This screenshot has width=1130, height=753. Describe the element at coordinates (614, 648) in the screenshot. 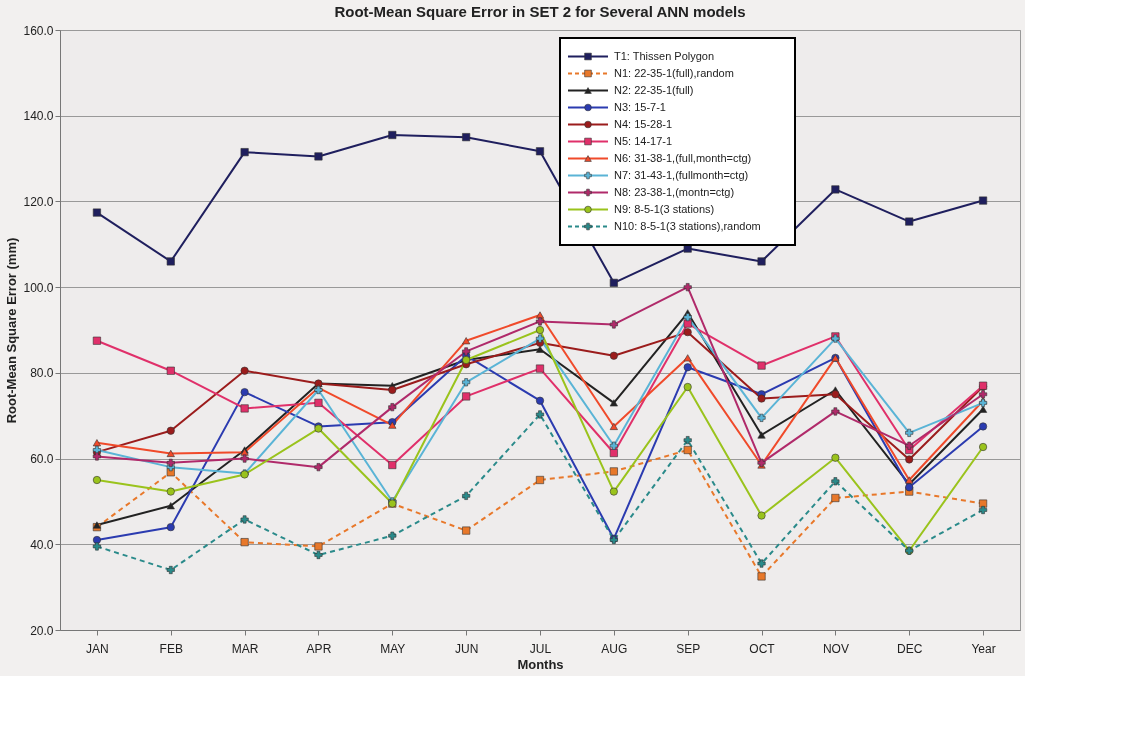

I see `x-tick-label: AUG` at that location.